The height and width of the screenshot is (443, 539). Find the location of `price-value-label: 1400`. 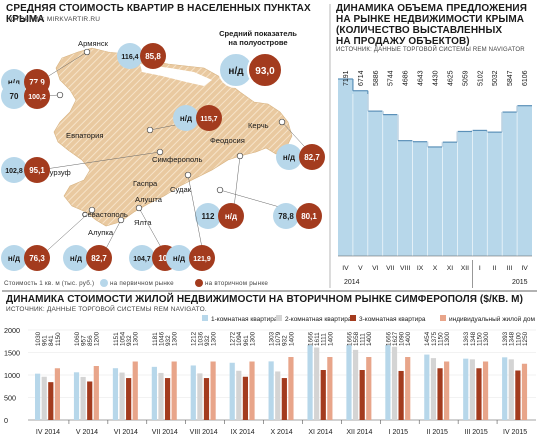

price-value-label: 1400 is located at coordinates (369, 338).